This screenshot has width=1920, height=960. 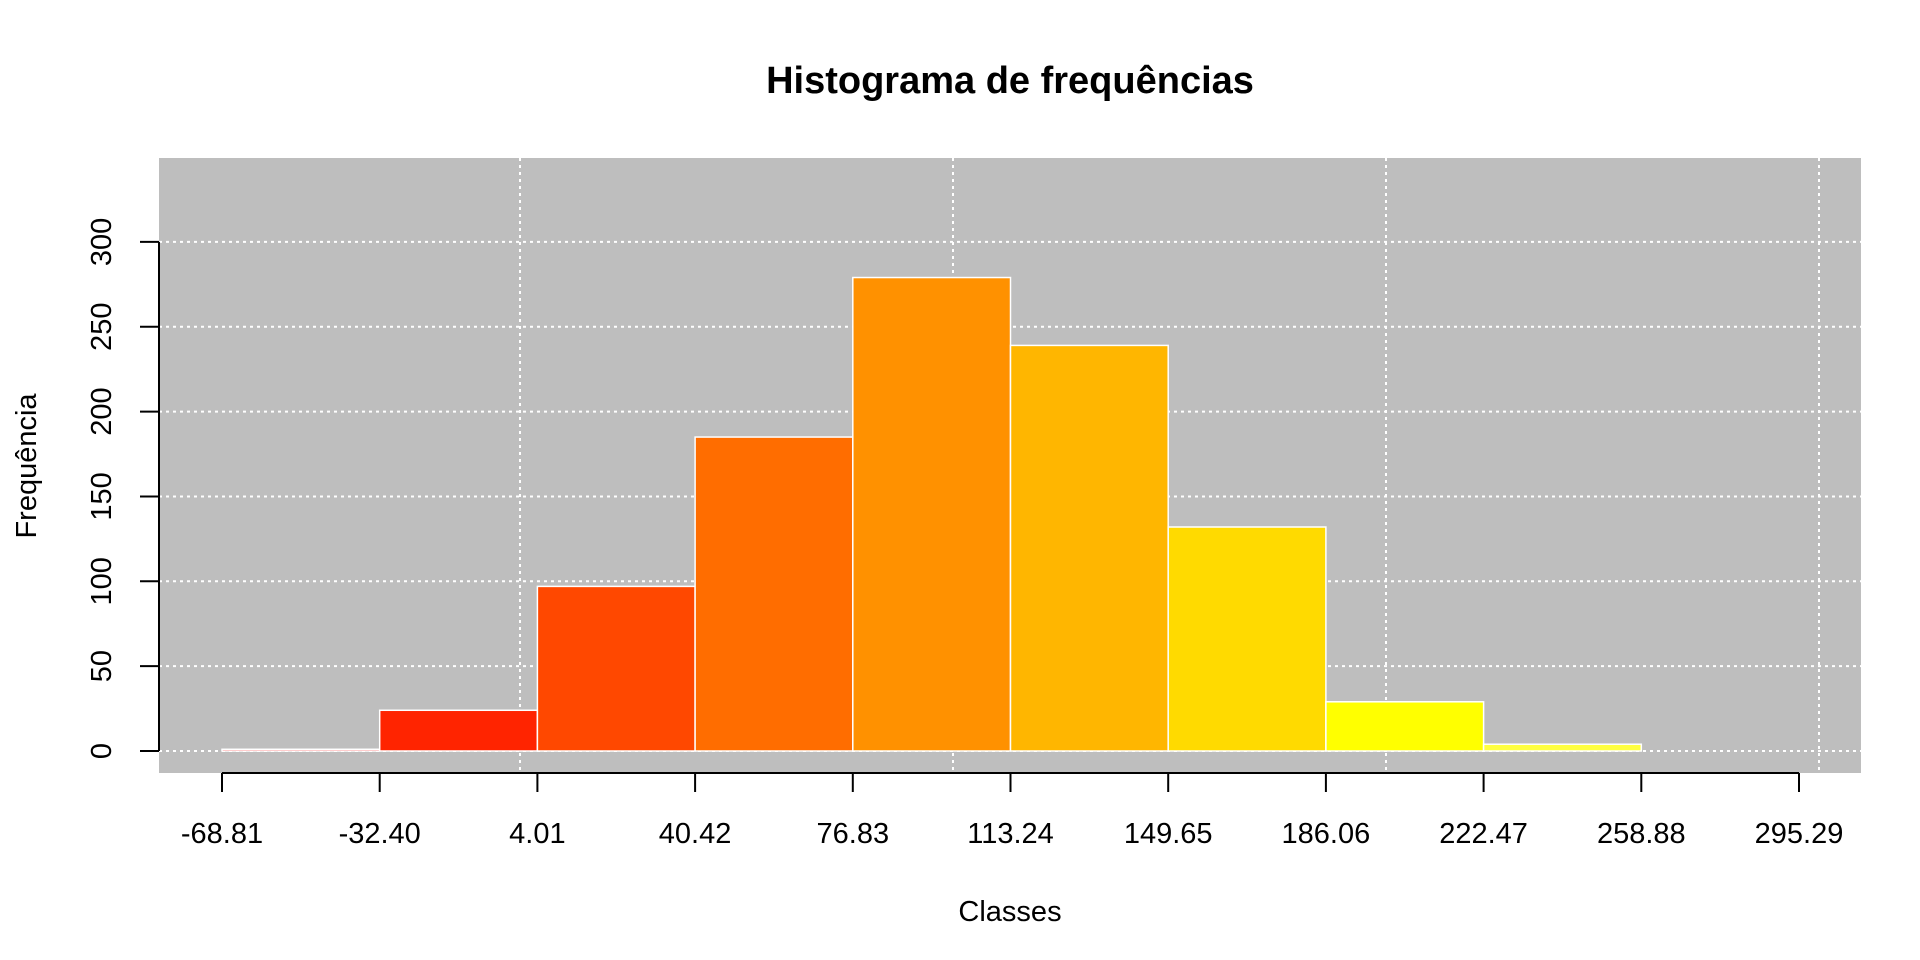 What do you see at coordinates (102, 411) in the screenshot?
I see `y-tick-label: 200` at bounding box center [102, 411].